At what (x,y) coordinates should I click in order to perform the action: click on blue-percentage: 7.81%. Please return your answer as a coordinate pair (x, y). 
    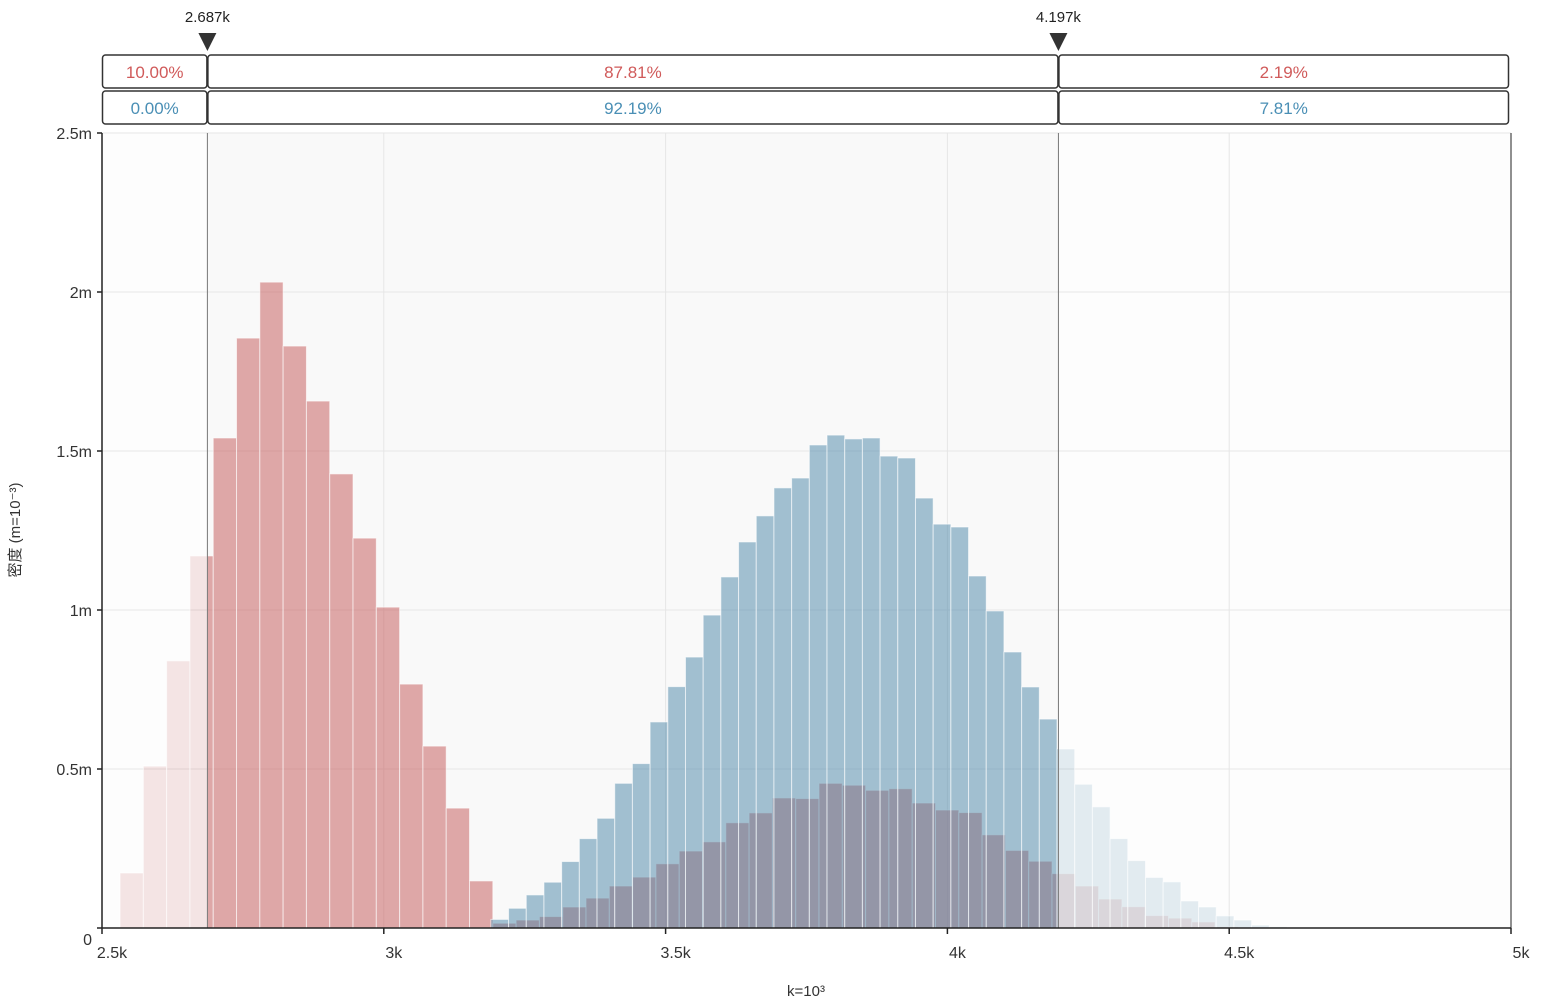
    Looking at the image, I should click on (1284, 108).